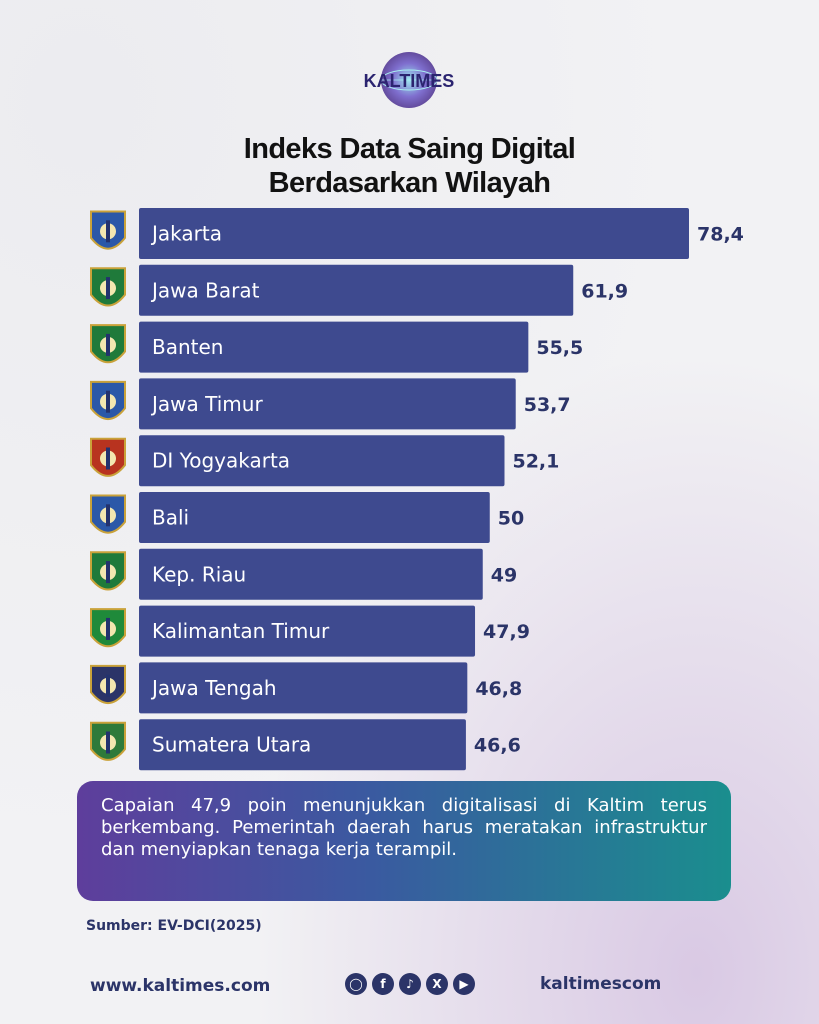 Image resolution: width=819 pixels, height=1024 pixels. Describe the element at coordinates (206, 404) in the screenshot. I see `bar-category-label: Jawa Timur` at that location.